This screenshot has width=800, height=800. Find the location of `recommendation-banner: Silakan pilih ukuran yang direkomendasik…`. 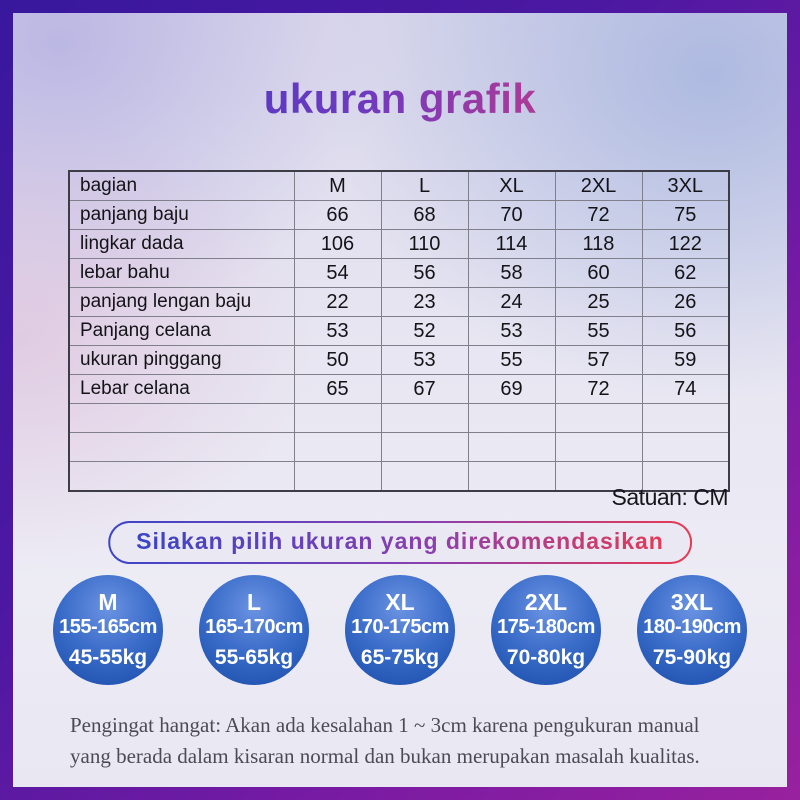

recommendation-banner: Silakan pilih ukuran yang direkomendasik… is located at coordinates (400, 542).